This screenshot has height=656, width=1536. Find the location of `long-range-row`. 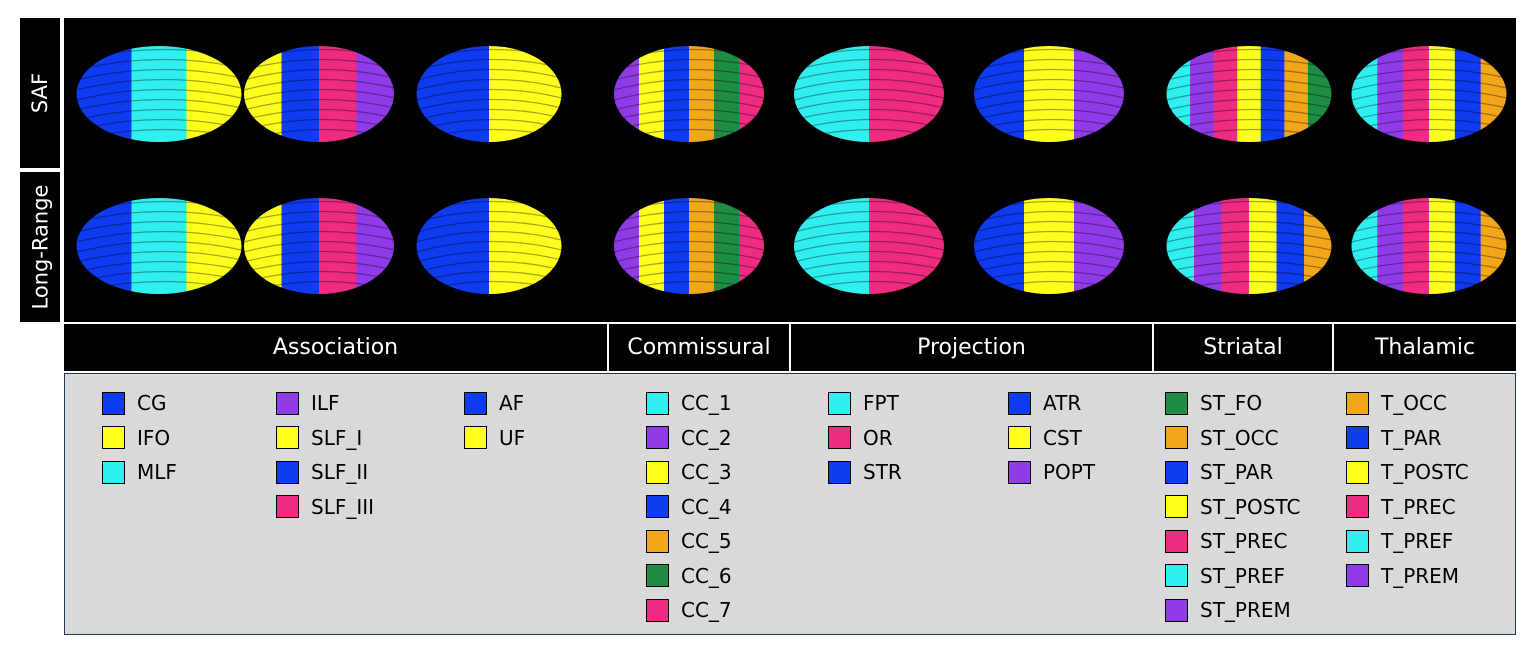

long-range-row is located at coordinates (791, 246).